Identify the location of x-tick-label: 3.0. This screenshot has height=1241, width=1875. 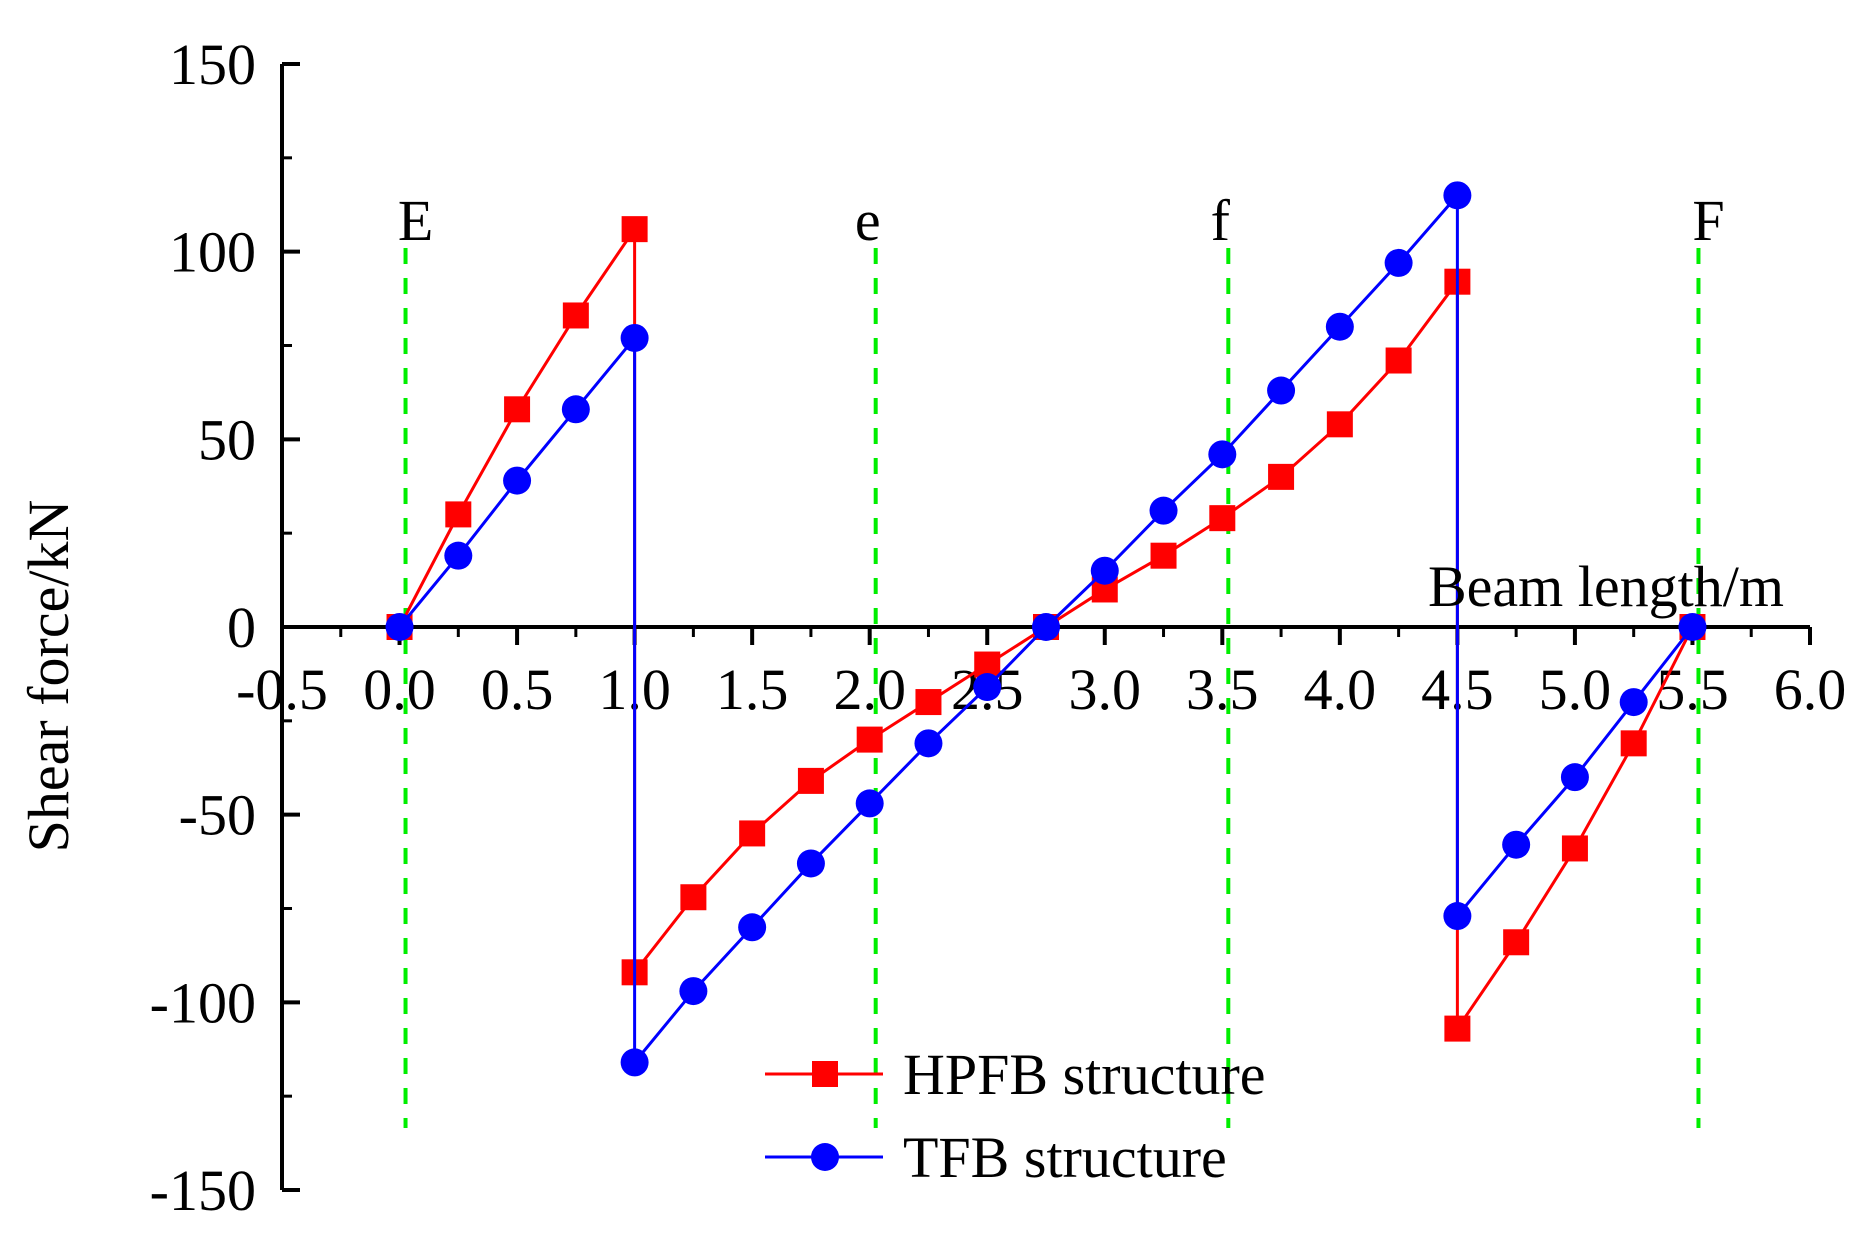
(1105, 689).